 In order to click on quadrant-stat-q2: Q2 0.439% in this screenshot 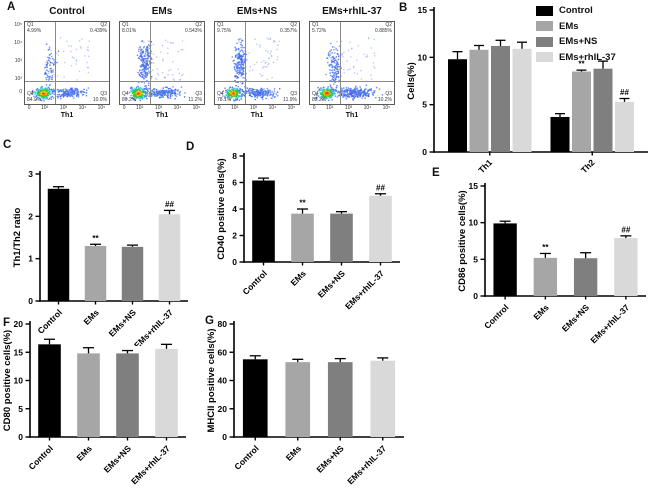, I will do `click(98, 28)`.